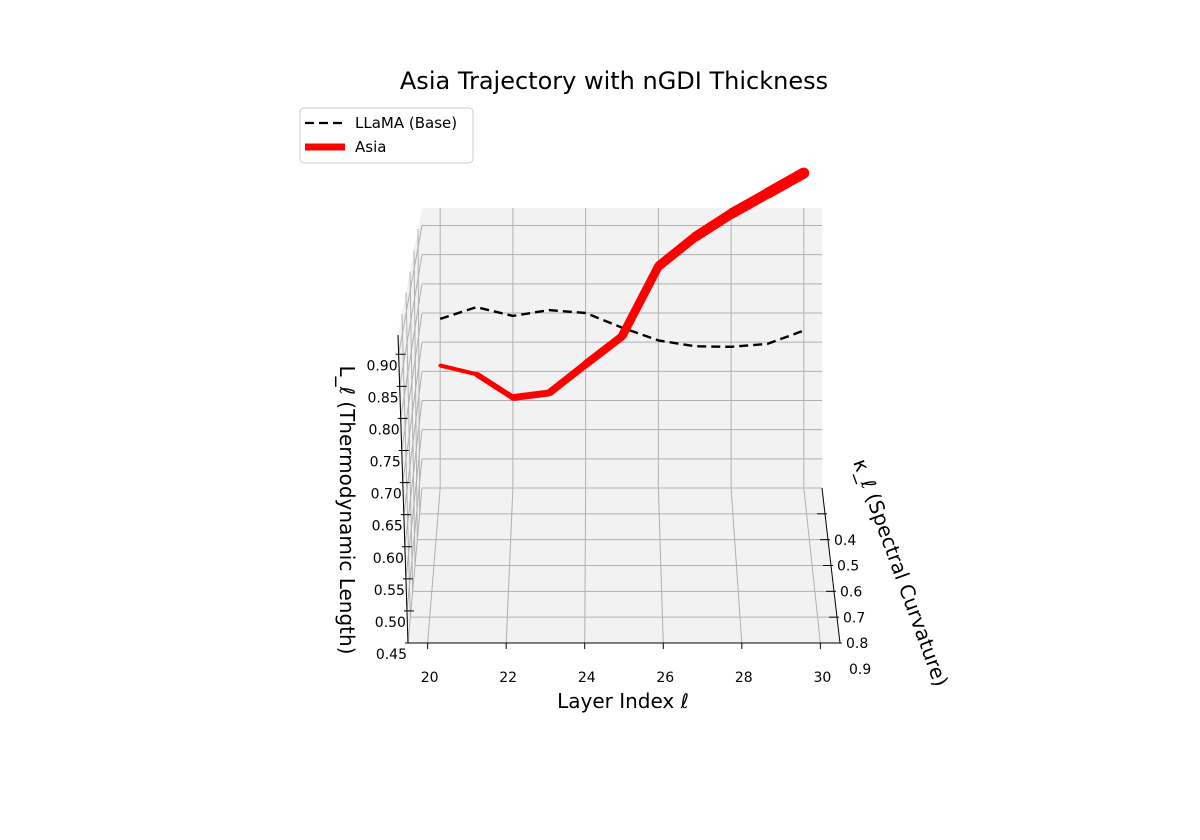  What do you see at coordinates (851, 593) in the screenshot?
I see `y-tick-label: 0.6` at bounding box center [851, 593].